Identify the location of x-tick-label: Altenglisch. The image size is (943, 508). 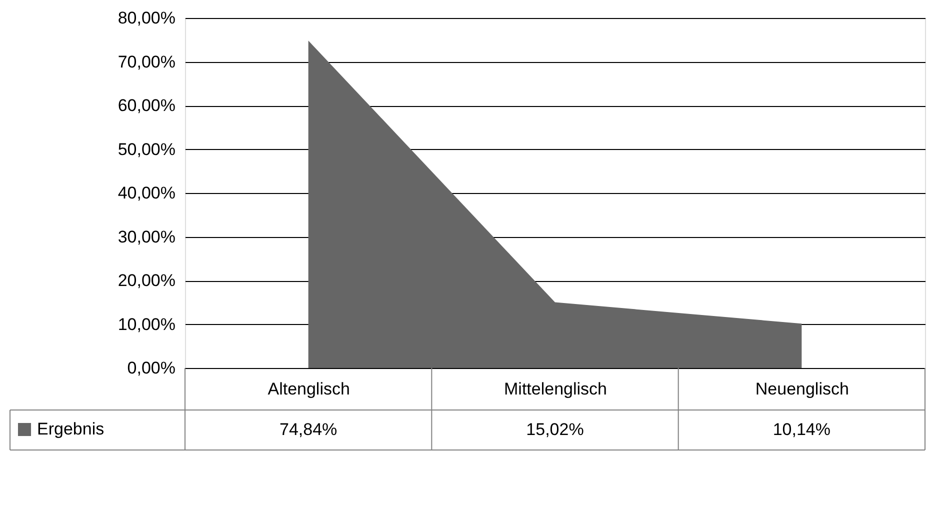
(309, 389).